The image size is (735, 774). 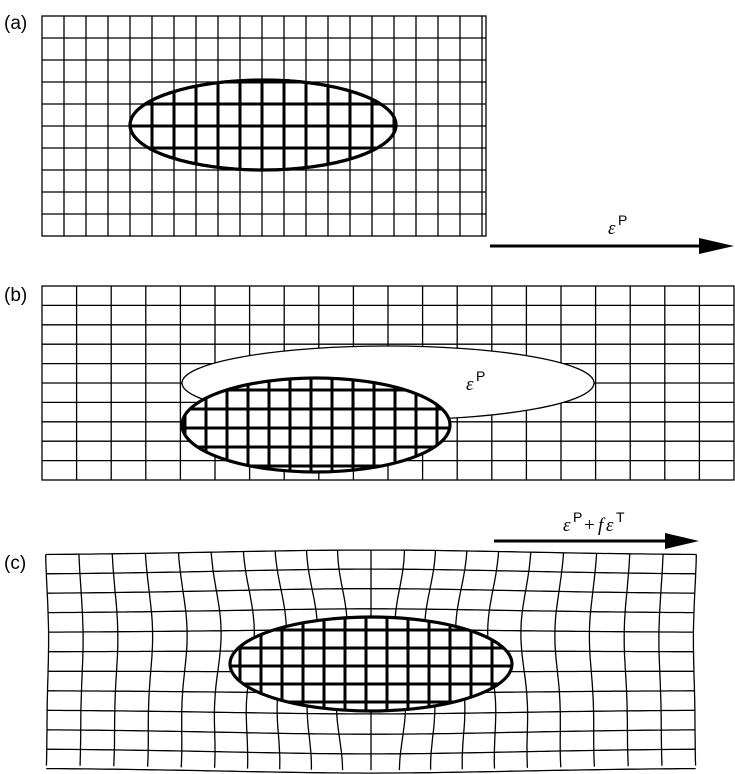 I want to click on panel-c-f: f, so click(x=602, y=525).